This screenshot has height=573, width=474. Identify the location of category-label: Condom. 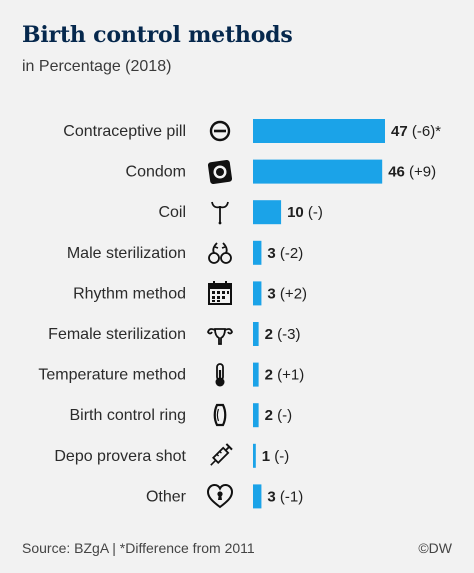
(156, 172).